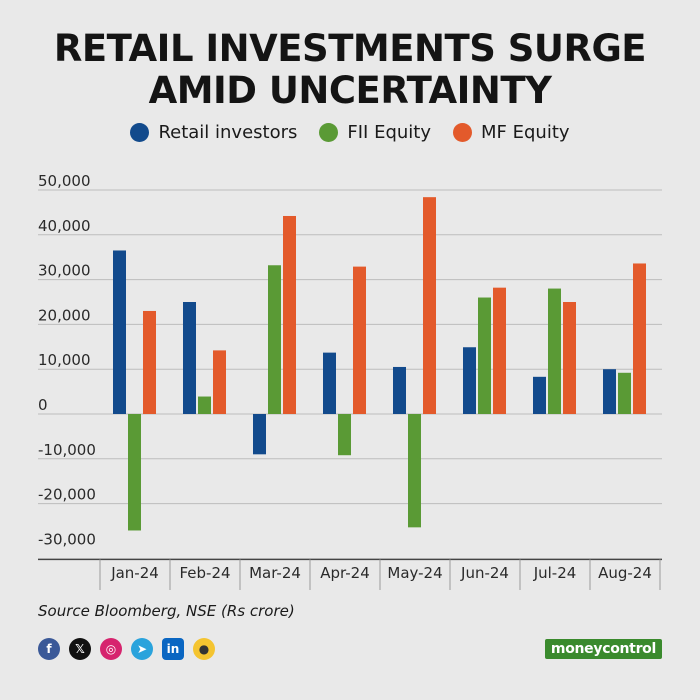 The width and height of the screenshot is (700, 700). Describe the element at coordinates (204, 649) in the screenshot. I see `koo-icon: ●` at that location.